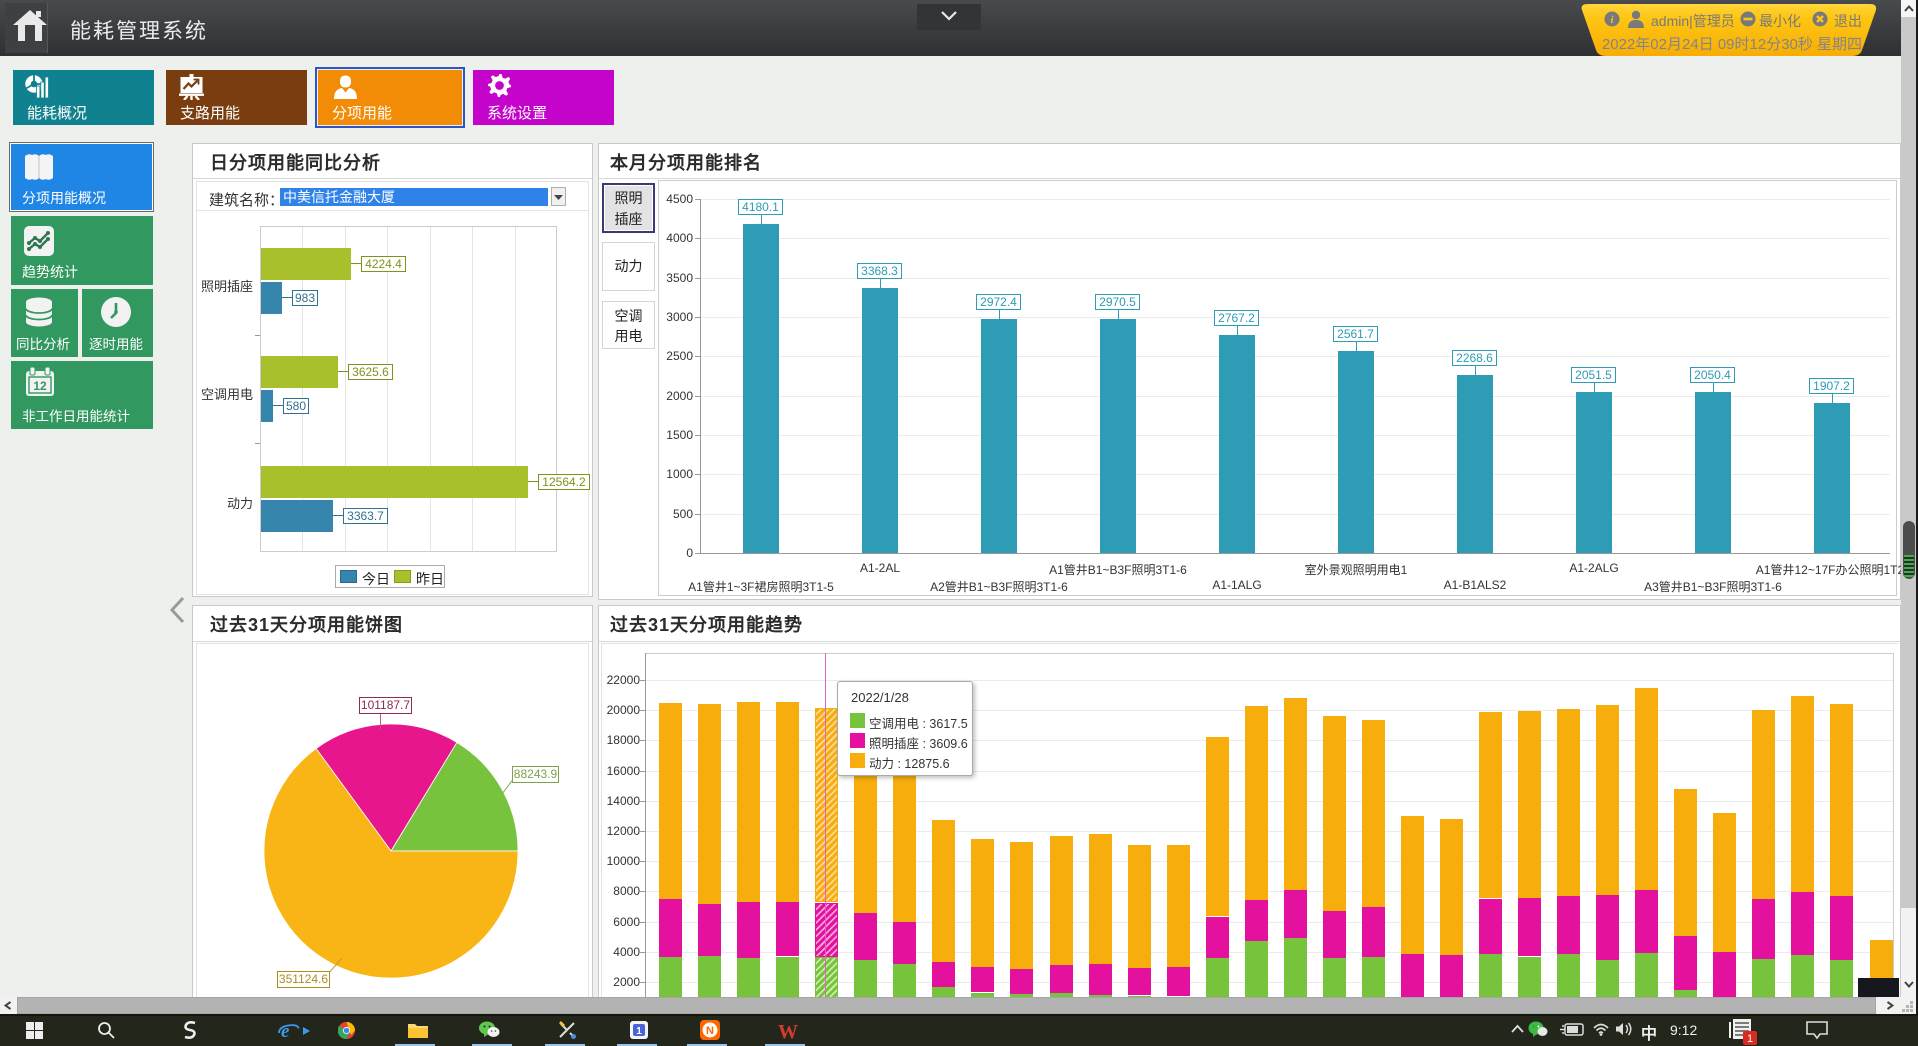  I want to click on svg-text: i, so click(1612, 20).